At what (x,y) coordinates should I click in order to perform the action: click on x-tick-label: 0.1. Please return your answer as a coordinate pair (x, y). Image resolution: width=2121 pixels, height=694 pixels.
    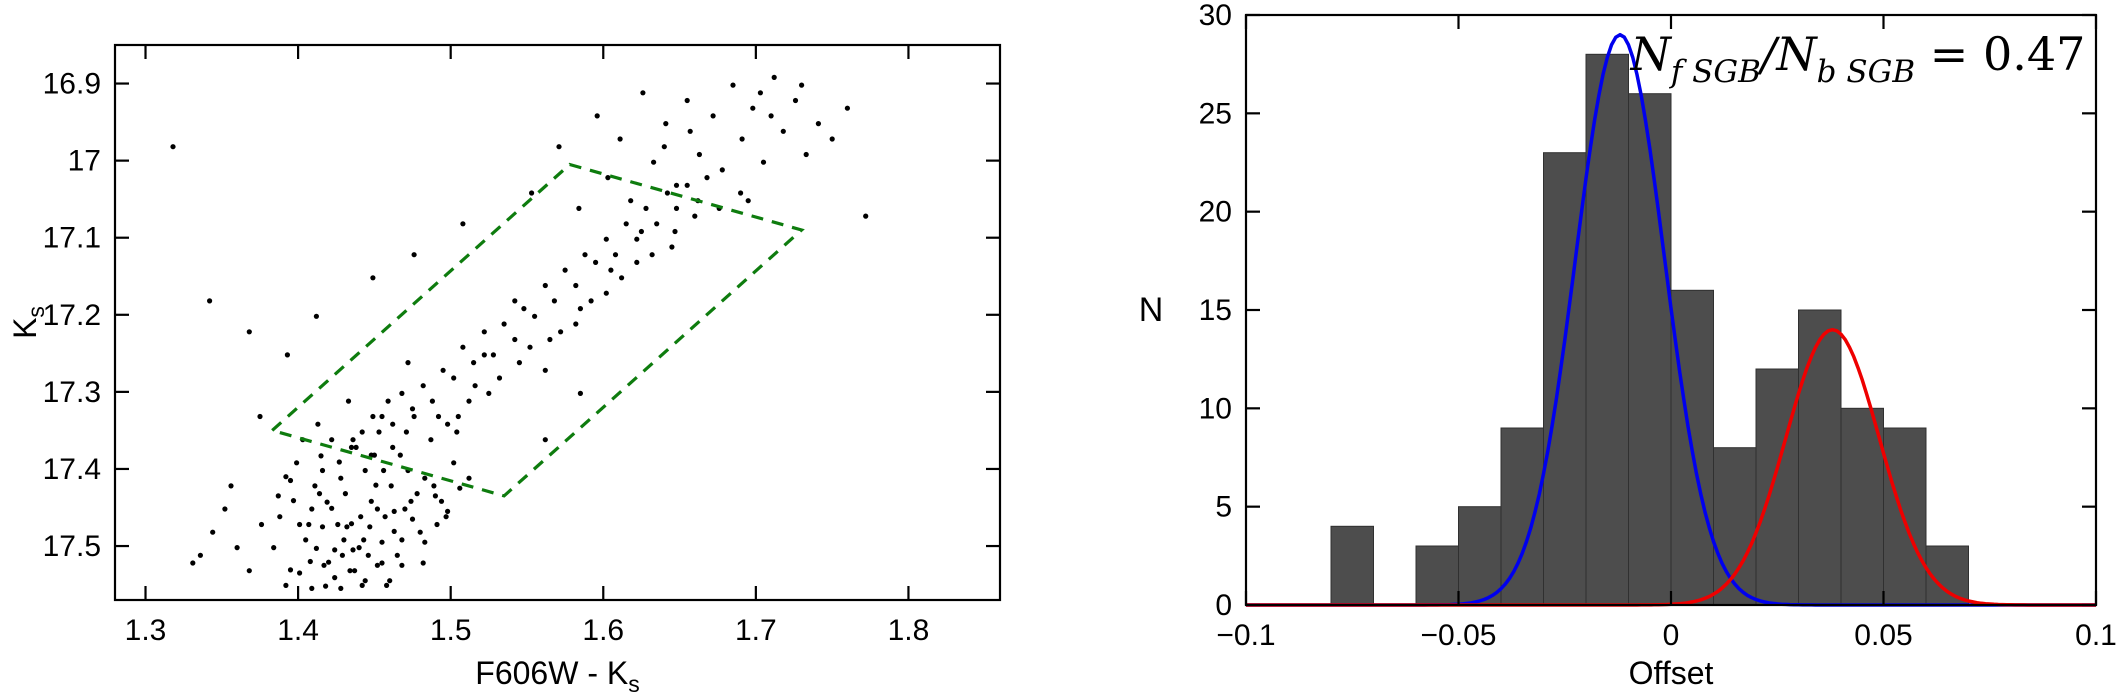
    Looking at the image, I should click on (2096, 635).